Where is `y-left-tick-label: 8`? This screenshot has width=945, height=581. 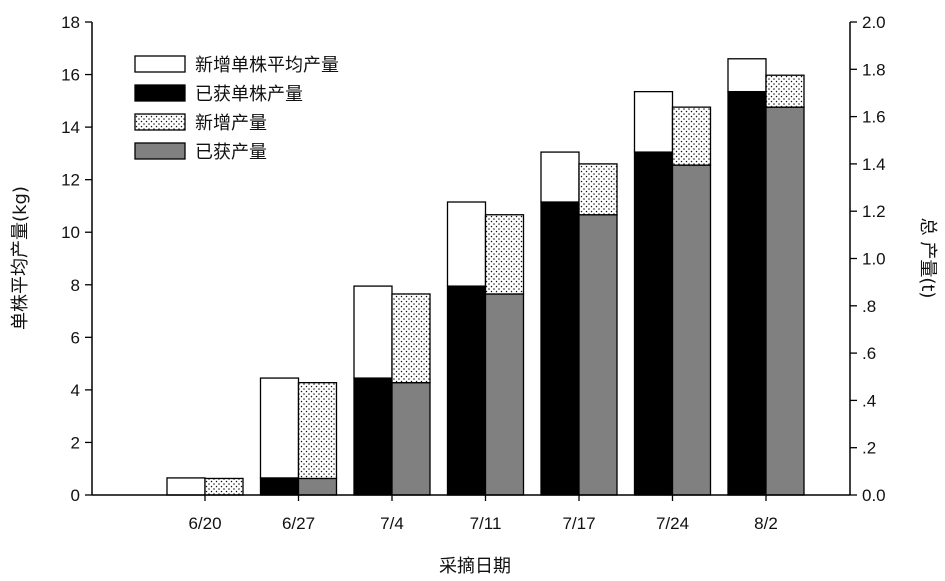 y-left-tick-label: 8 is located at coordinates (75, 285).